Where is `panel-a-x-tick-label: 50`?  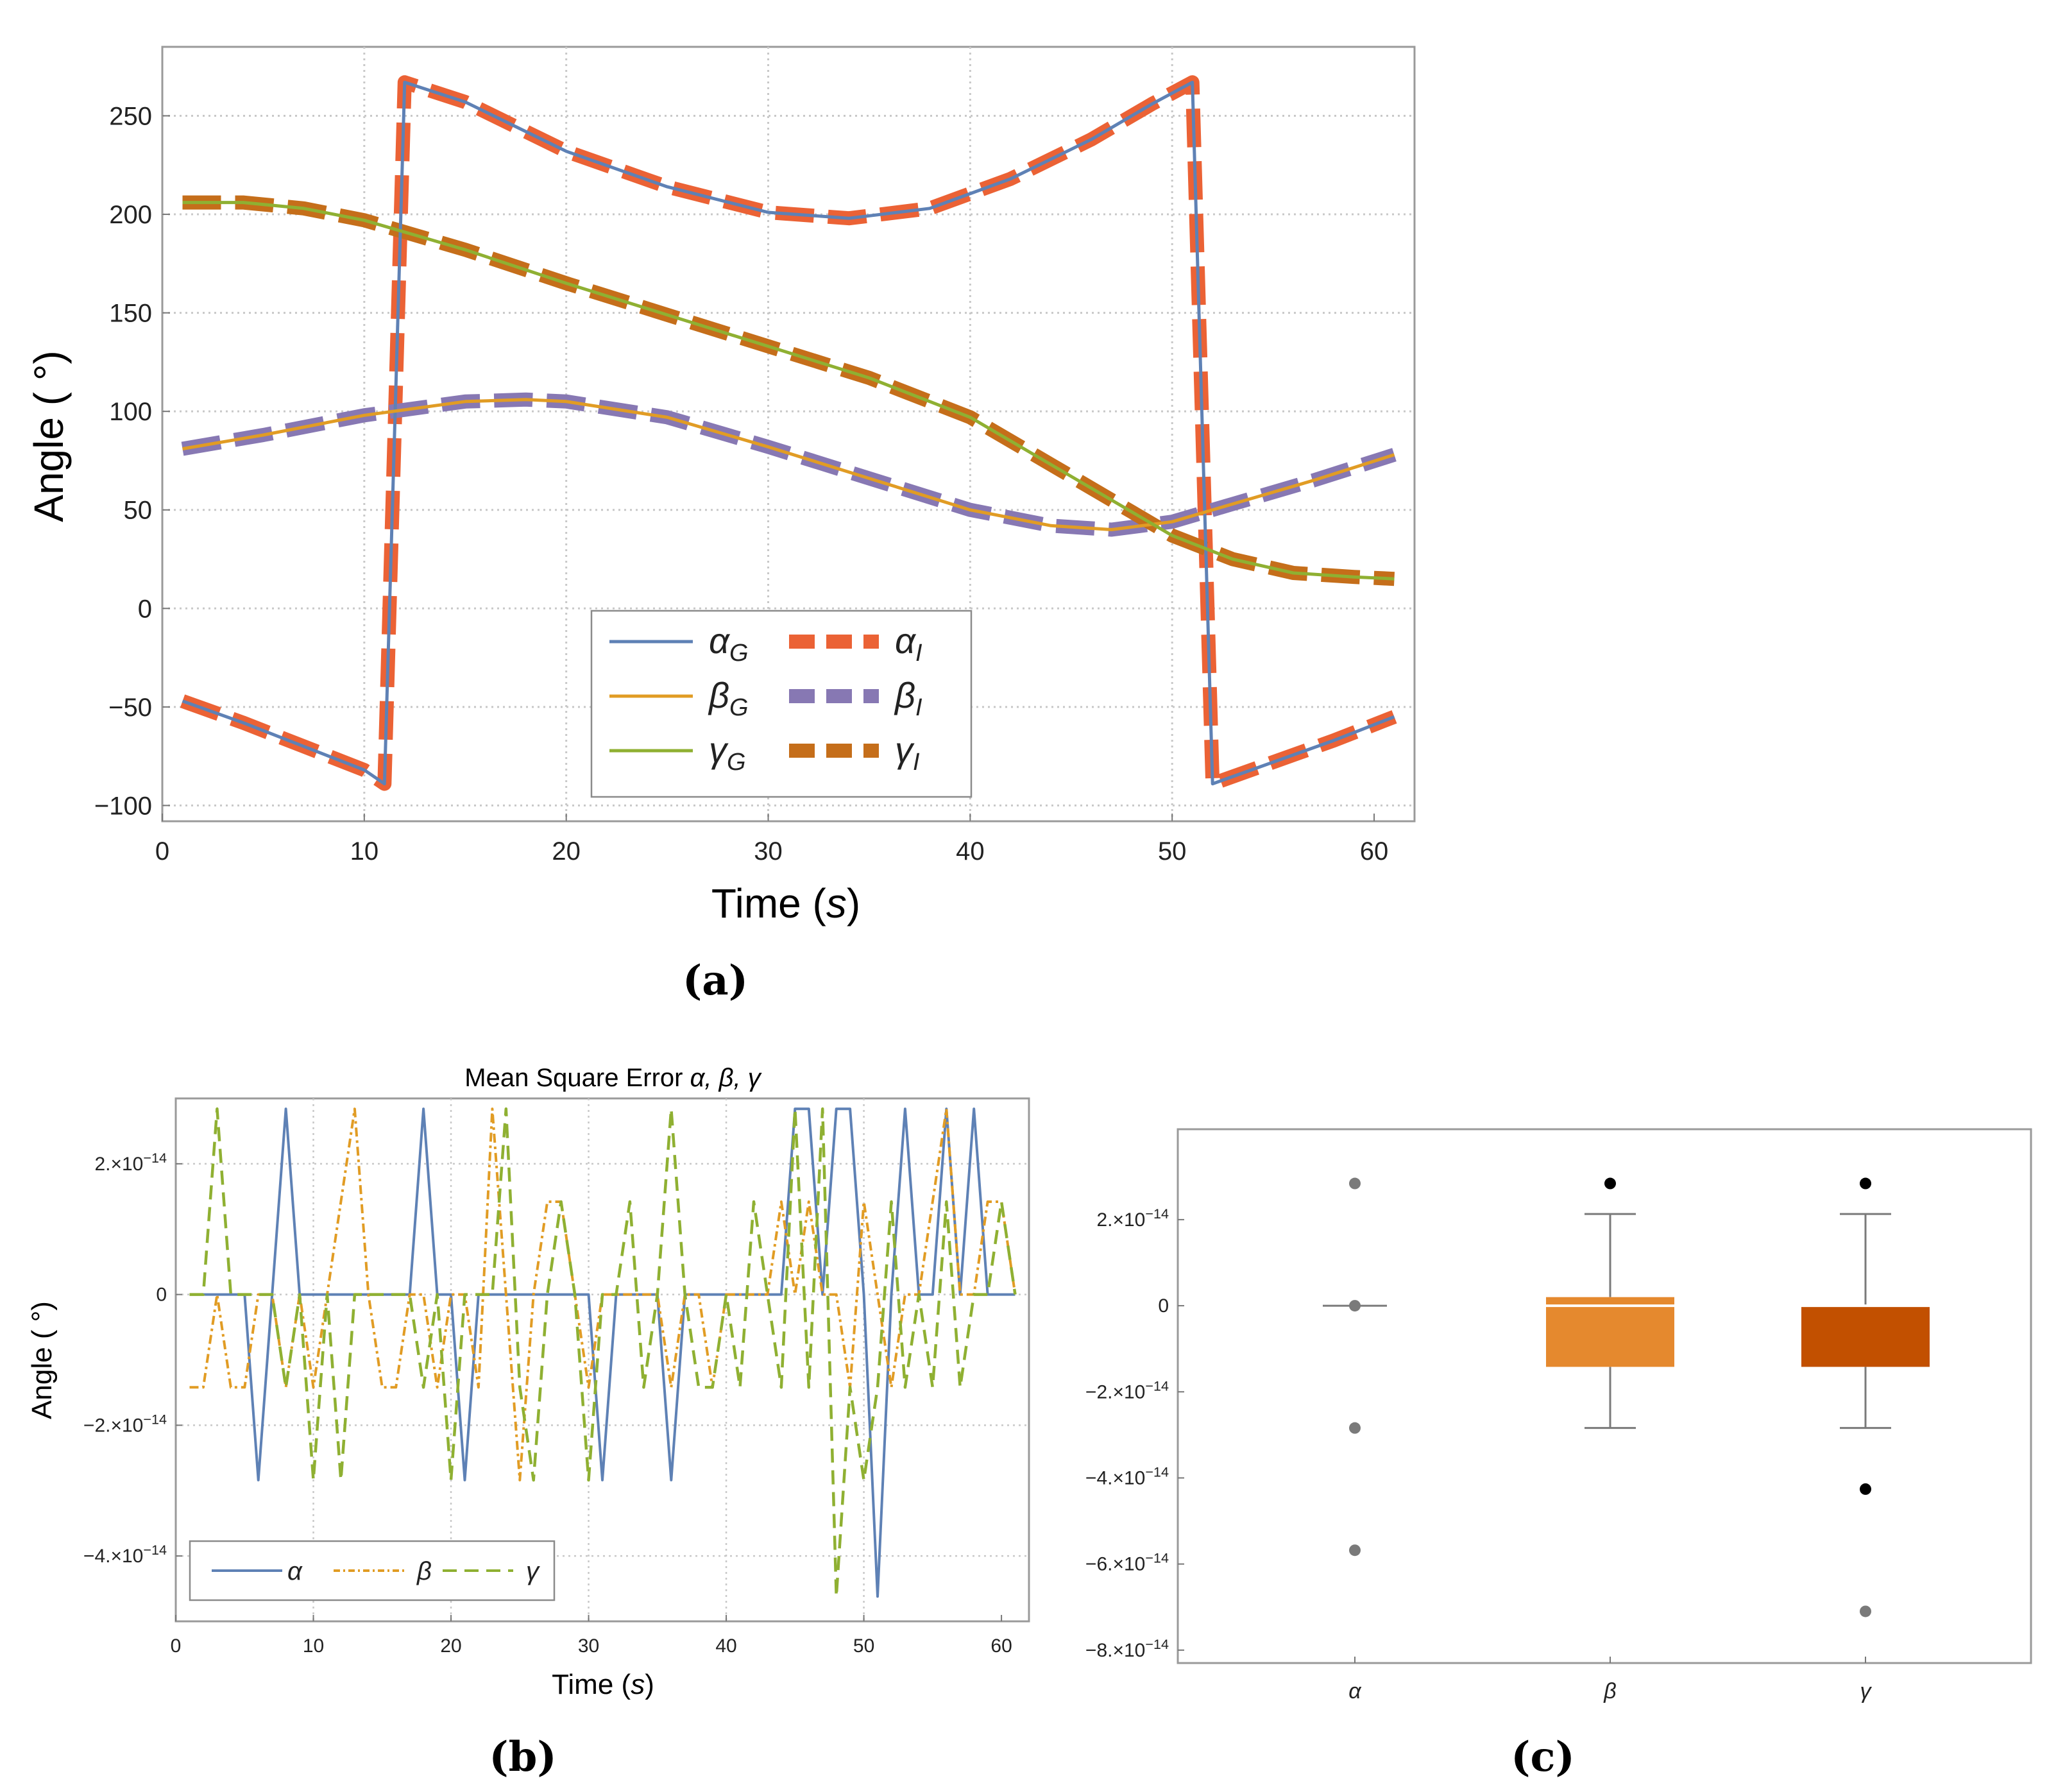
panel-a-x-tick-label: 50 is located at coordinates (1173, 851).